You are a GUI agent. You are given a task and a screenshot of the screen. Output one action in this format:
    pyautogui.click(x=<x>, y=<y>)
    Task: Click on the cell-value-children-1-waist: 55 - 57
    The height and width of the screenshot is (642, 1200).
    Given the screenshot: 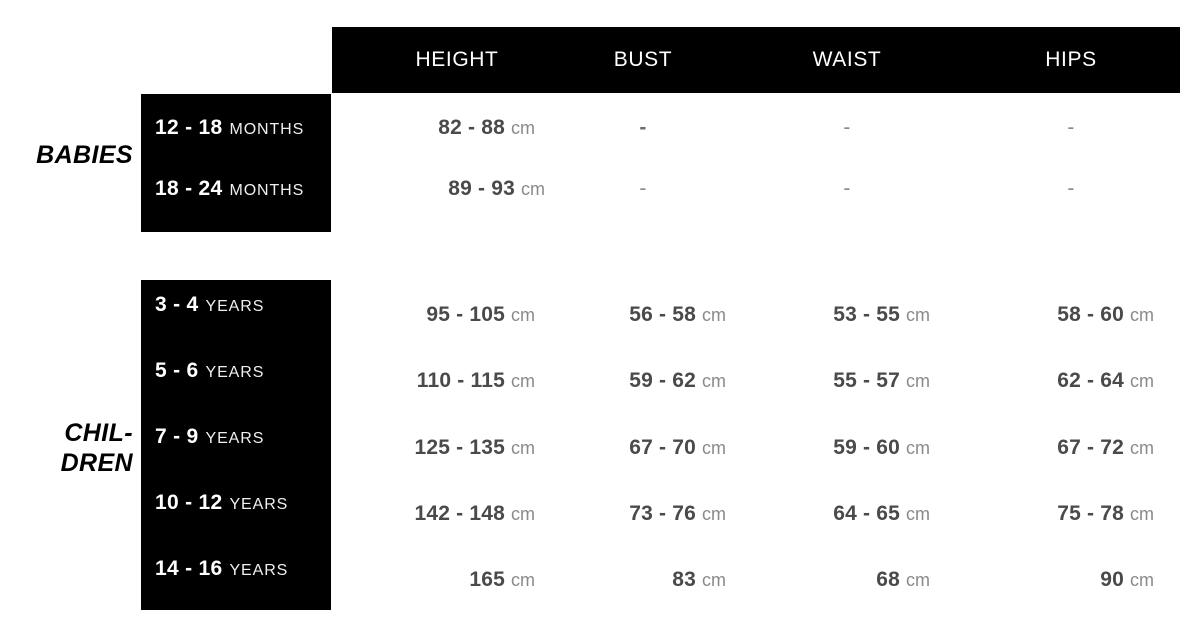 What is the action you would take?
    pyautogui.click(x=866, y=380)
    